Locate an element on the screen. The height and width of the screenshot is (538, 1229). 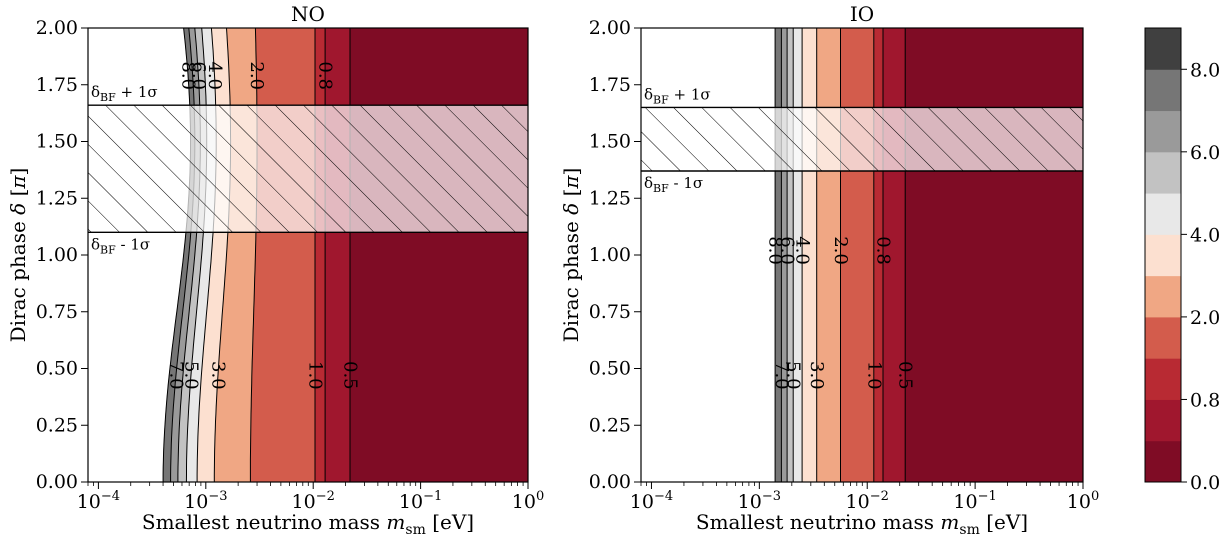
colorbar-ticks: 8.0 6.0 4.0 2.0 0.8 0.0 is located at coordinates (1200, 276).